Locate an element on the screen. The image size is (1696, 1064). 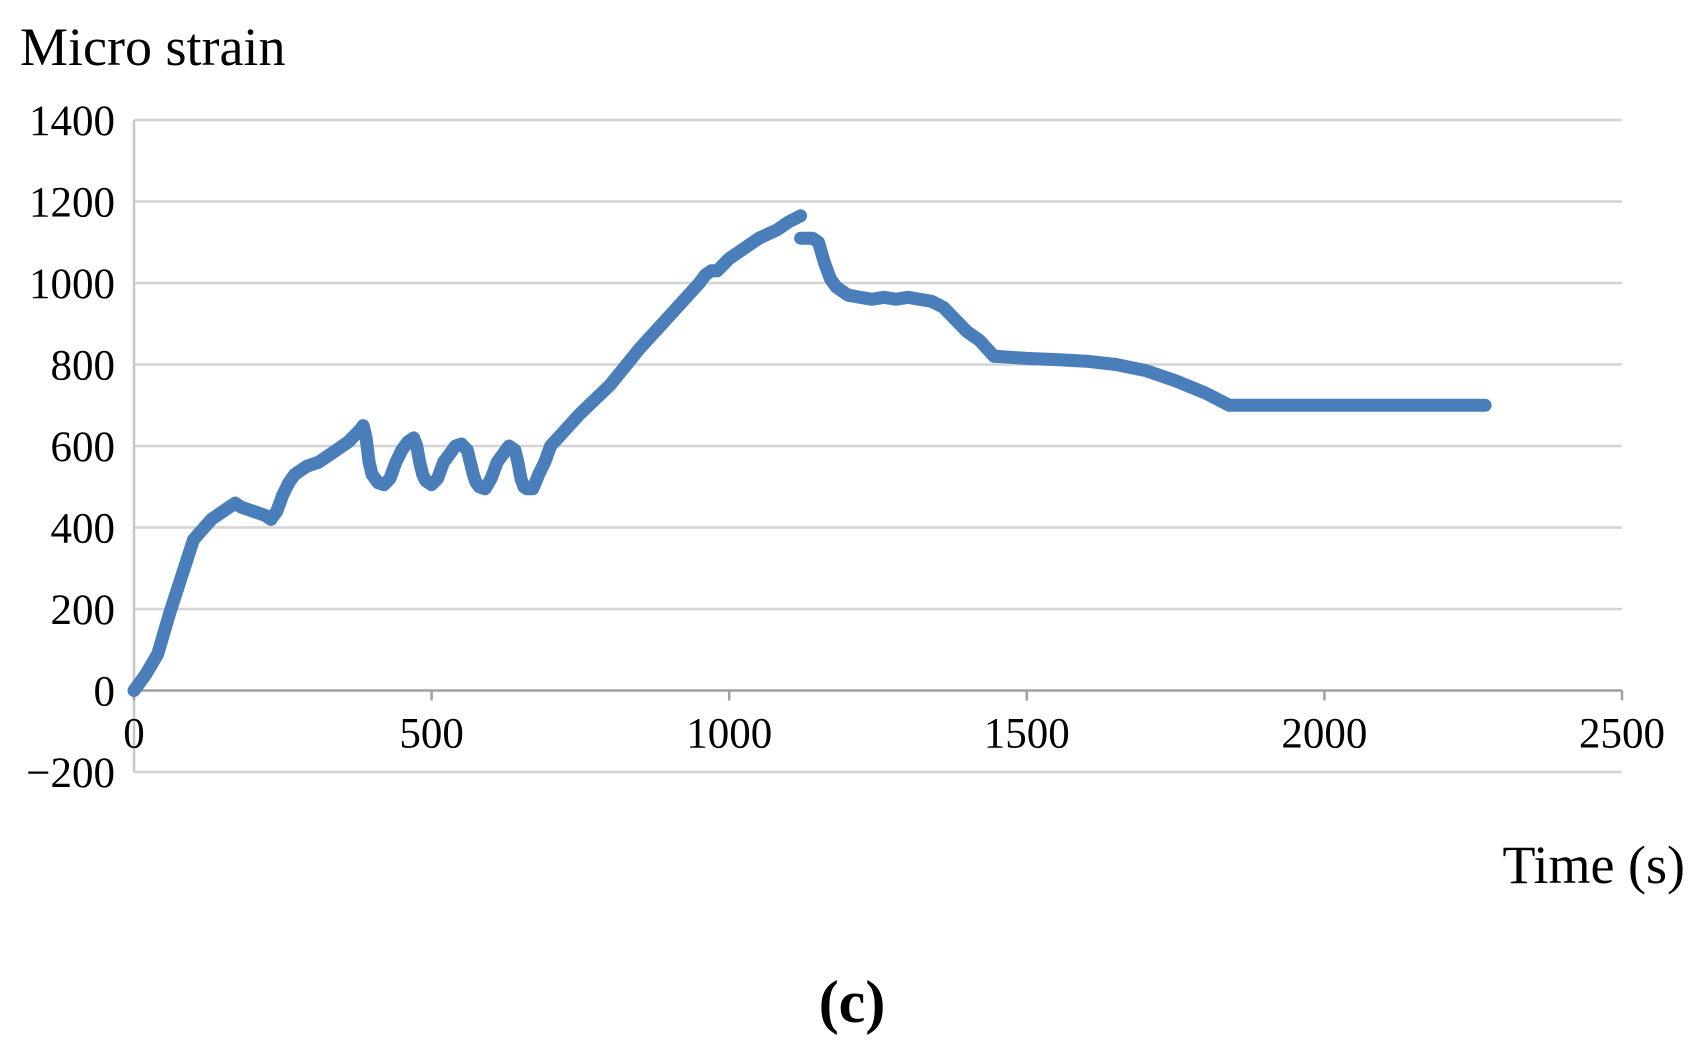
y-tick-label-6: 1000 is located at coordinates (72, 284).